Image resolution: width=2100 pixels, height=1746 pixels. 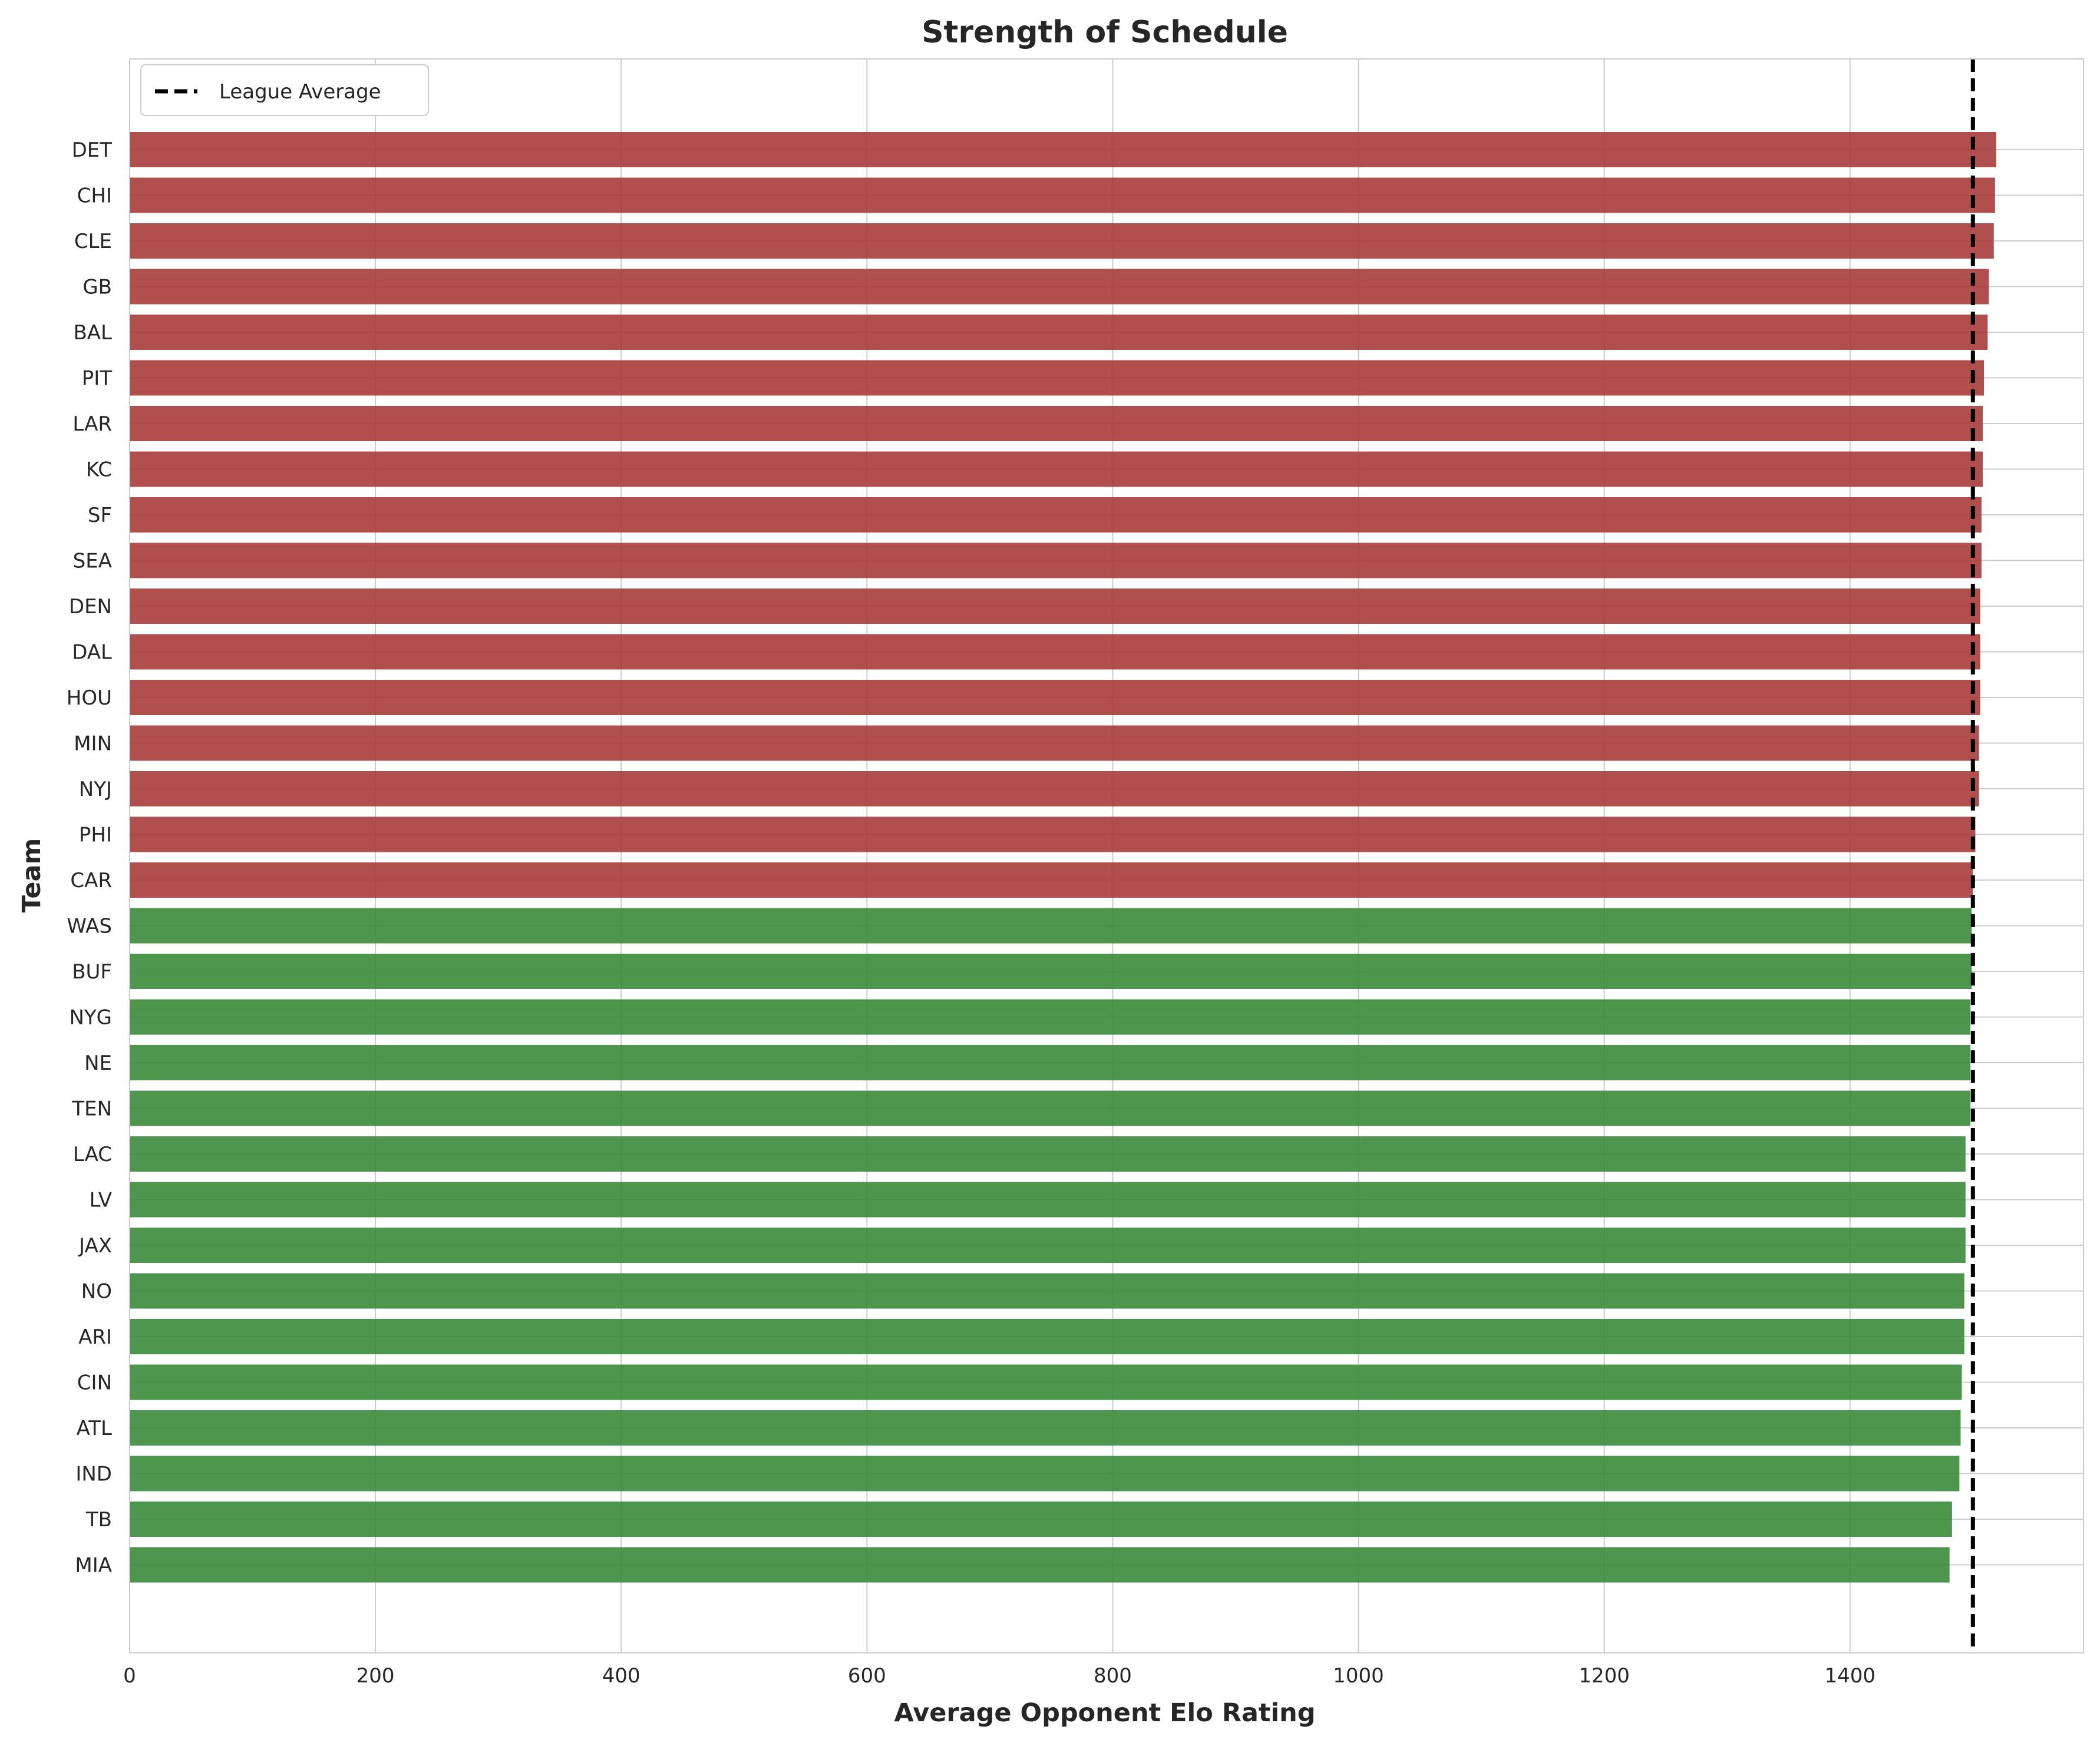 What do you see at coordinates (95, 835) in the screenshot?
I see `y-tick-label: PHI` at bounding box center [95, 835].